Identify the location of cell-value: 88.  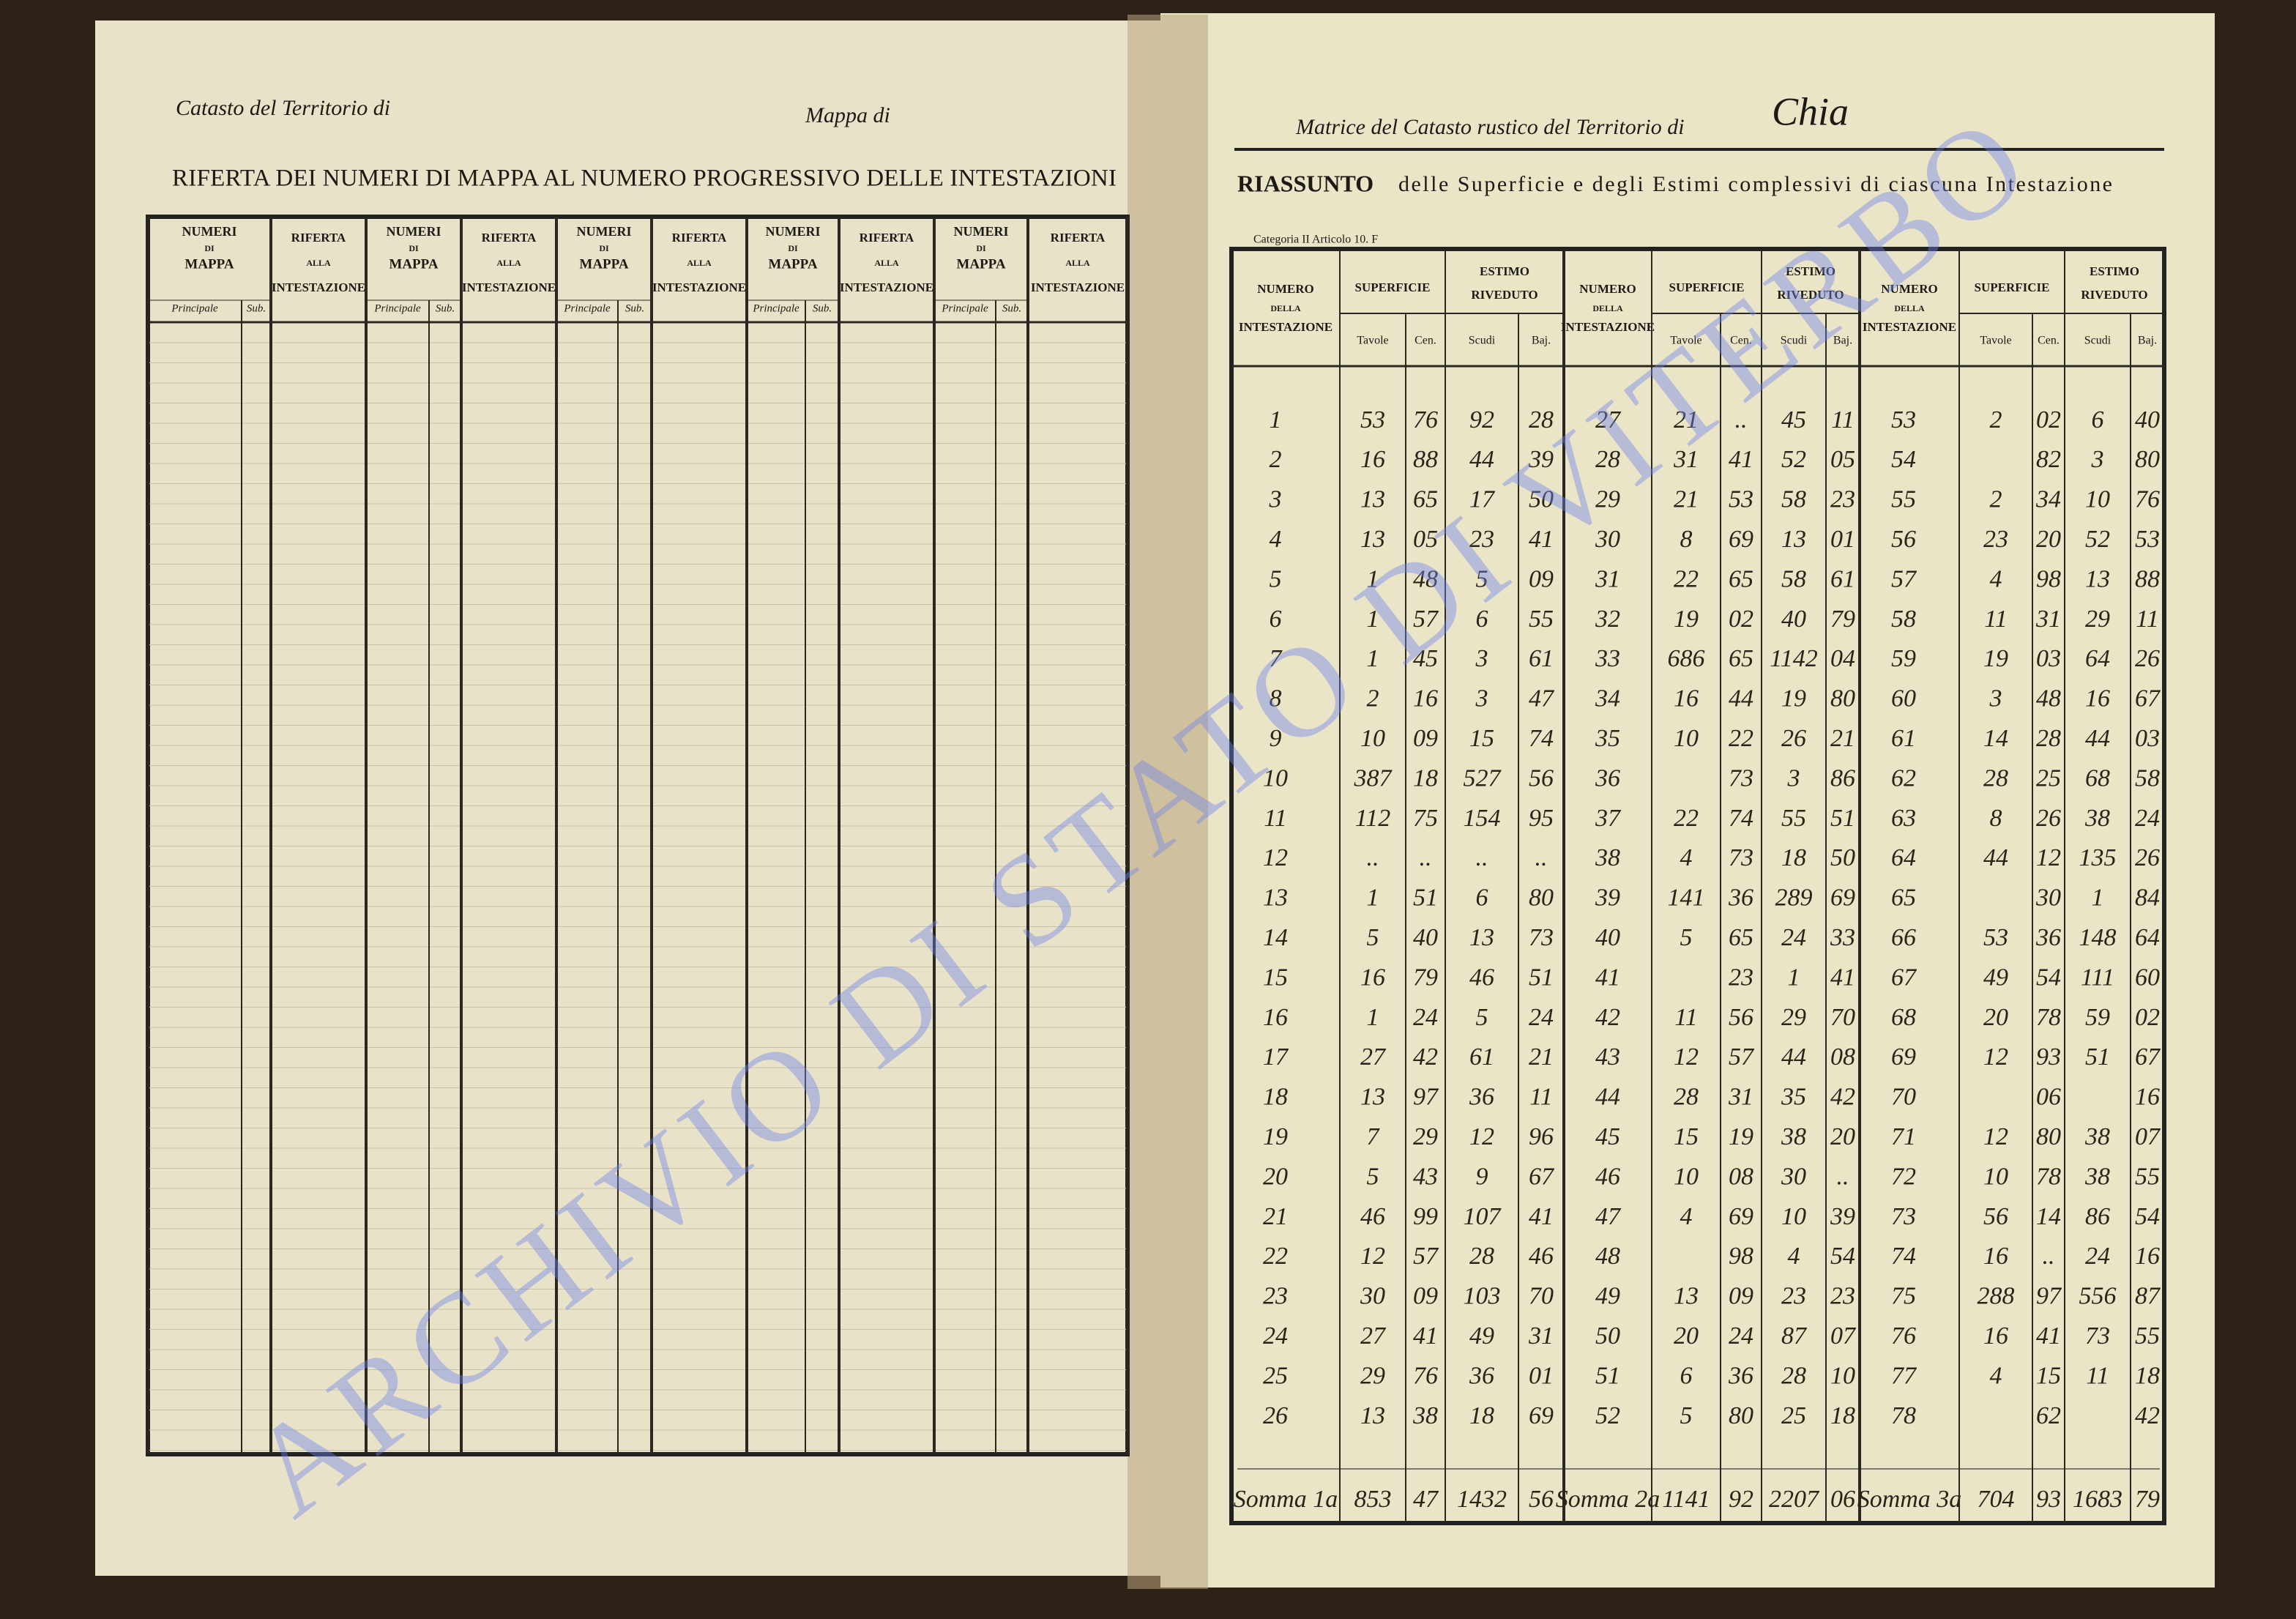
(1425, 459).